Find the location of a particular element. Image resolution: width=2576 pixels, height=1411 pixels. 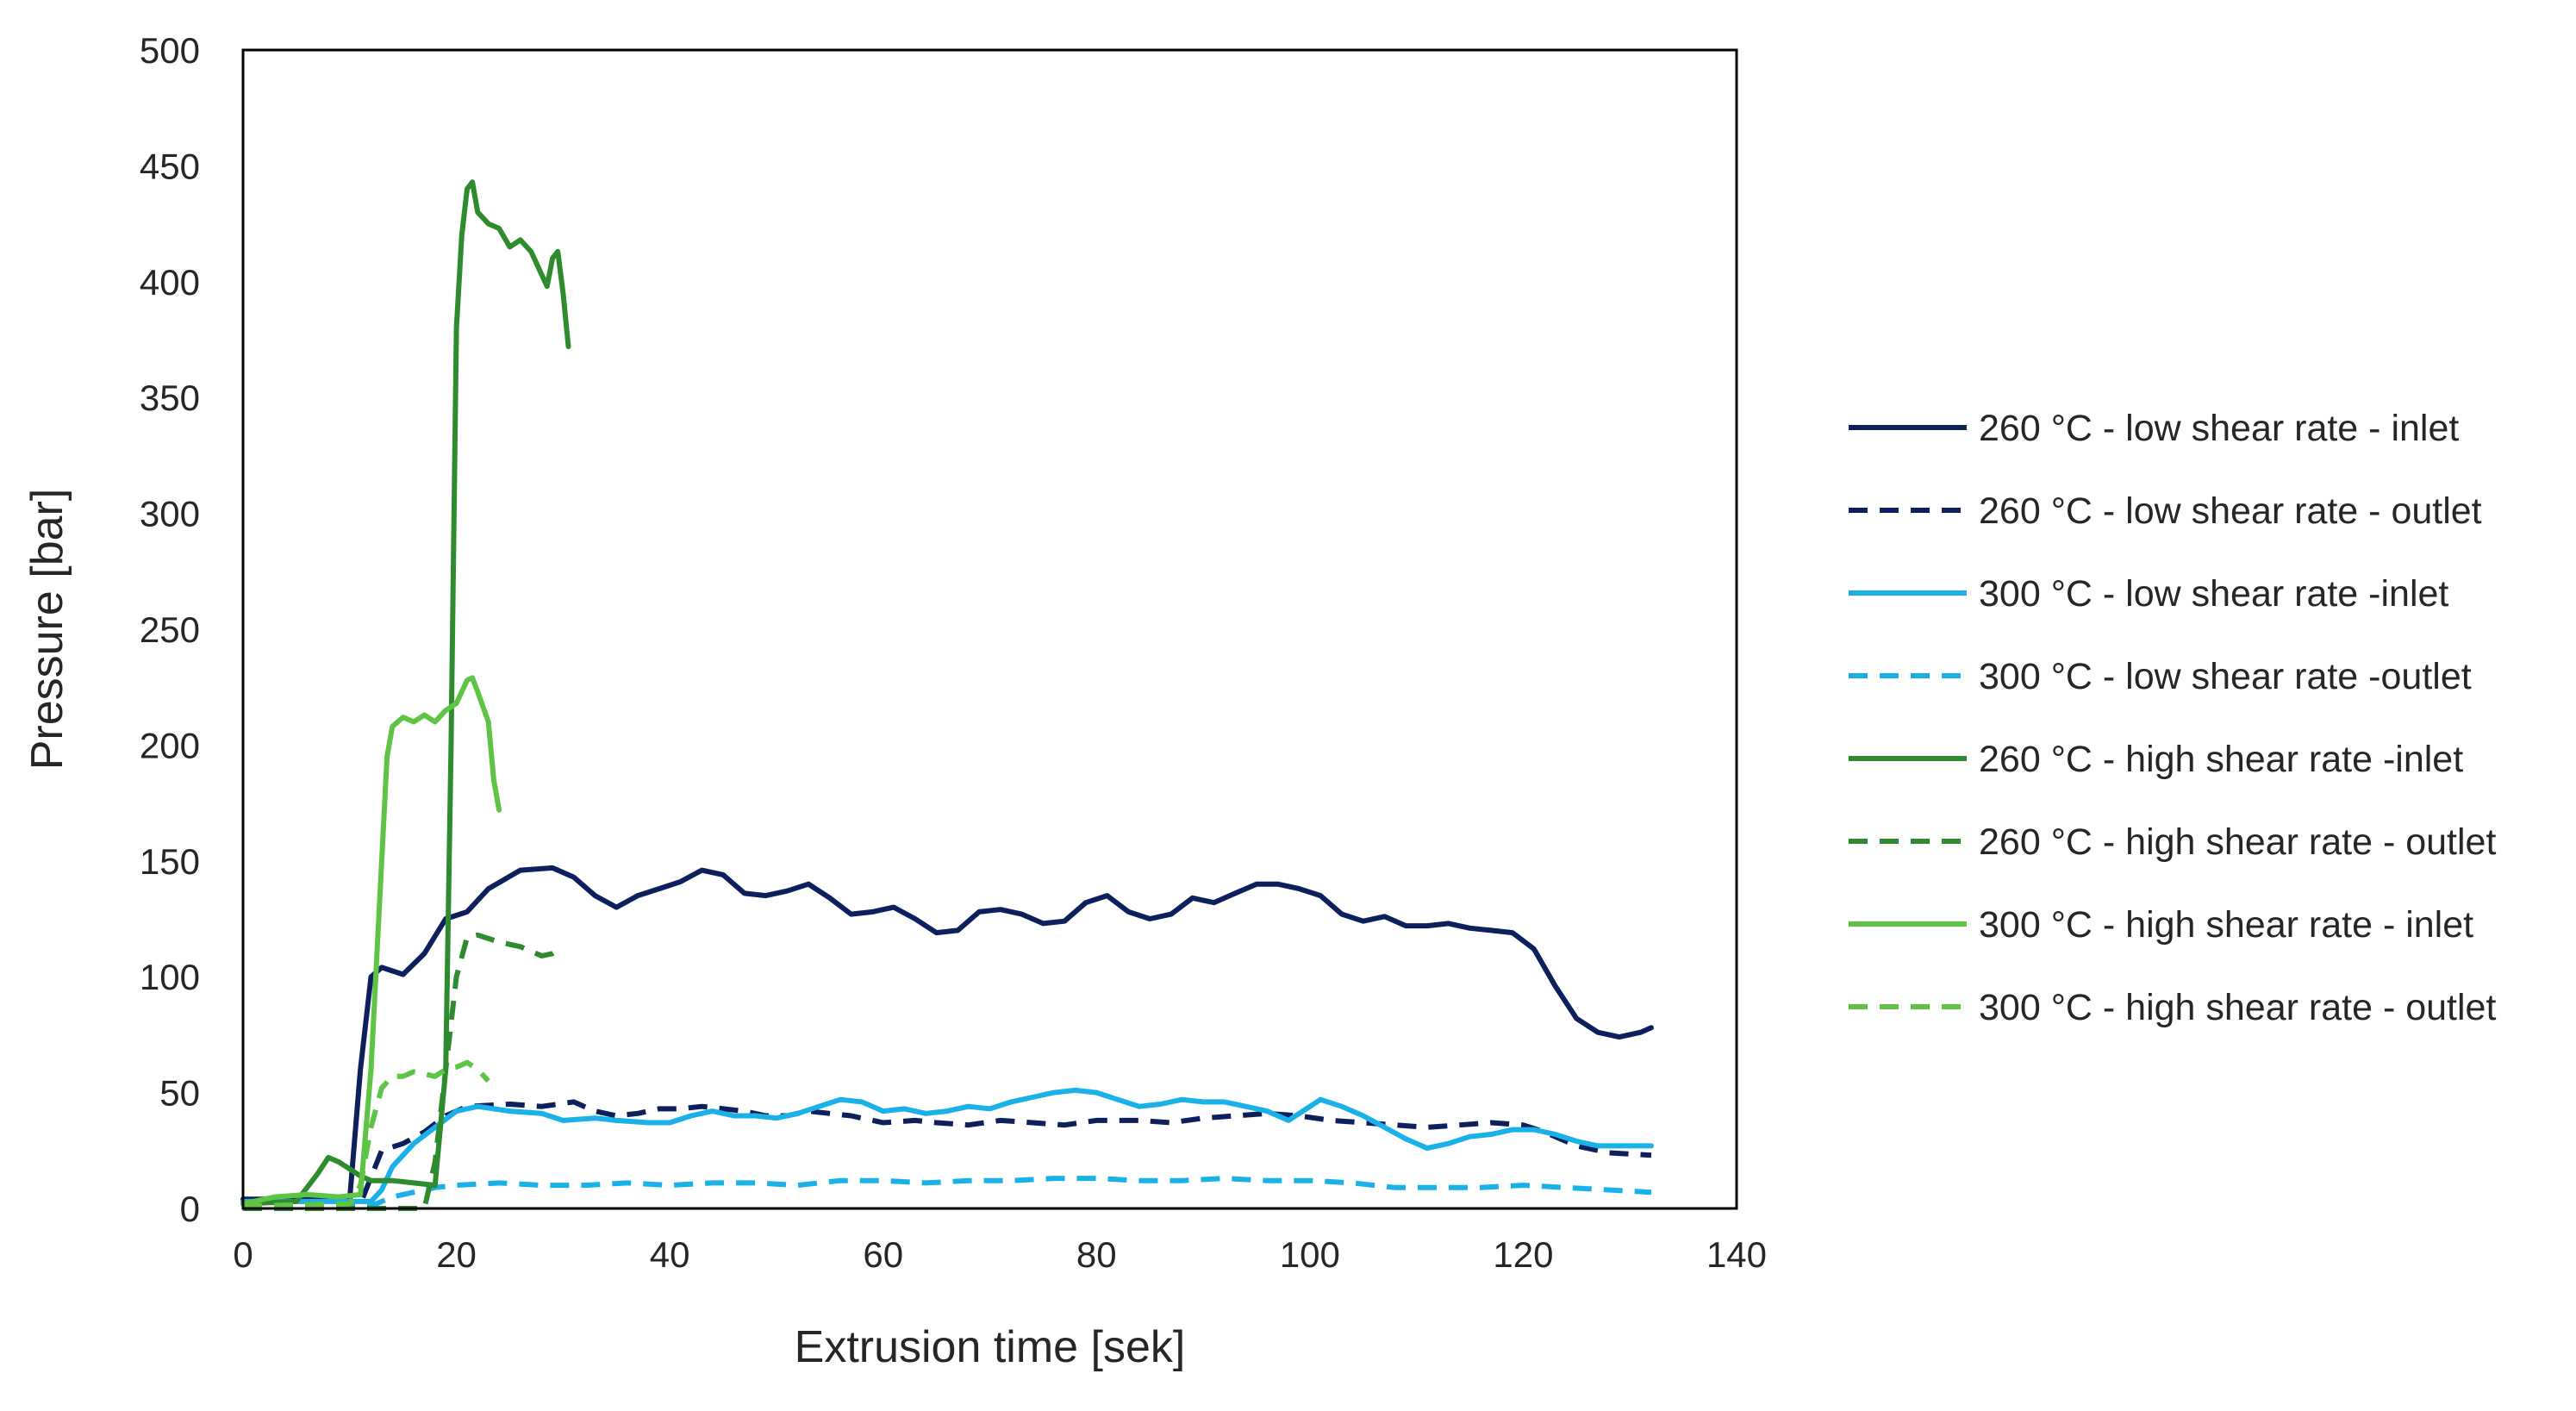

y-tick-label: 250 is located at coordinates (170, 629).